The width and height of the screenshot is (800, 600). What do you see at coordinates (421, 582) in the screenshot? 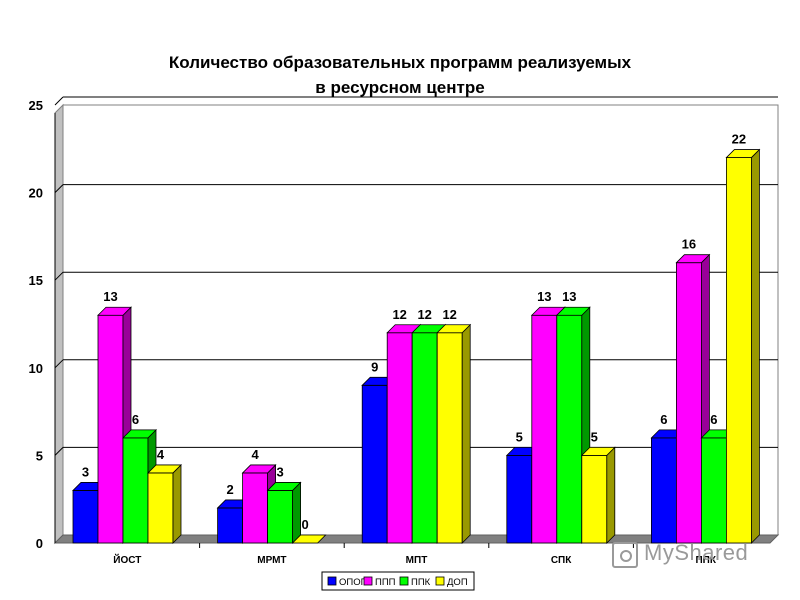
I see `legend-label: ППК` at bounding box center [421, 582].